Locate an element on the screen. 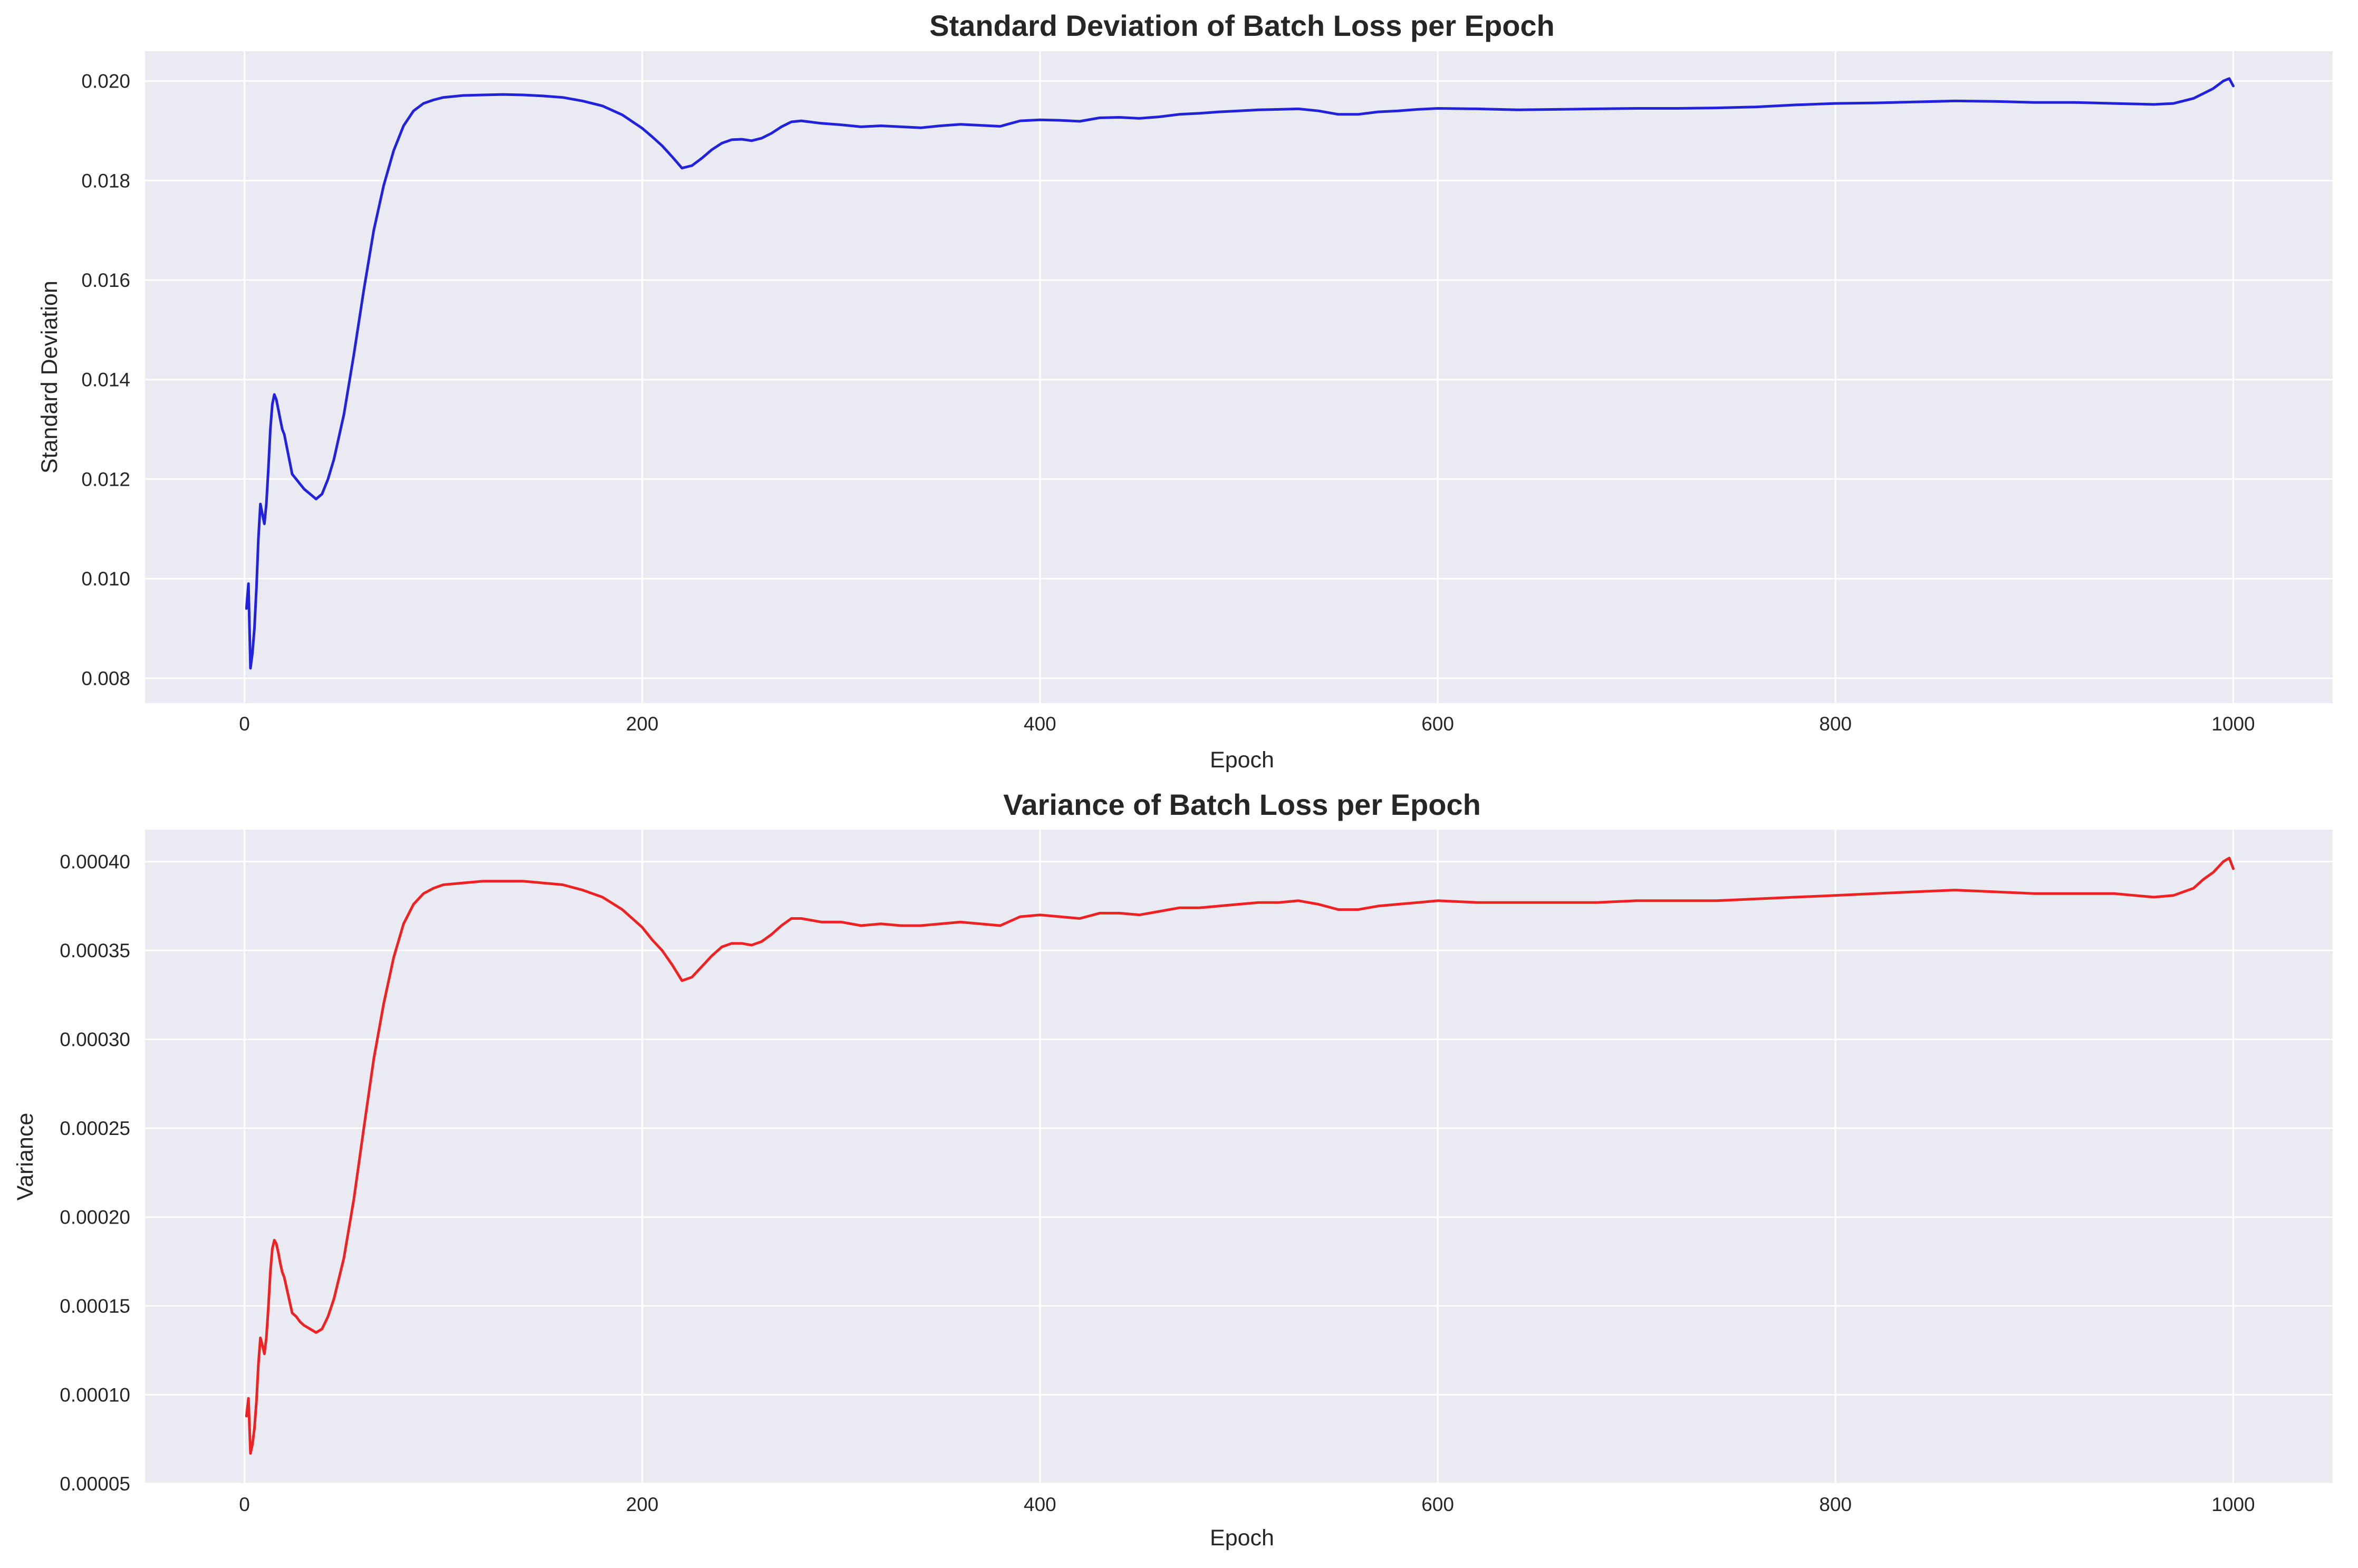  std-dev-x-tick-label: 200 is located at coordinates (642, 724).